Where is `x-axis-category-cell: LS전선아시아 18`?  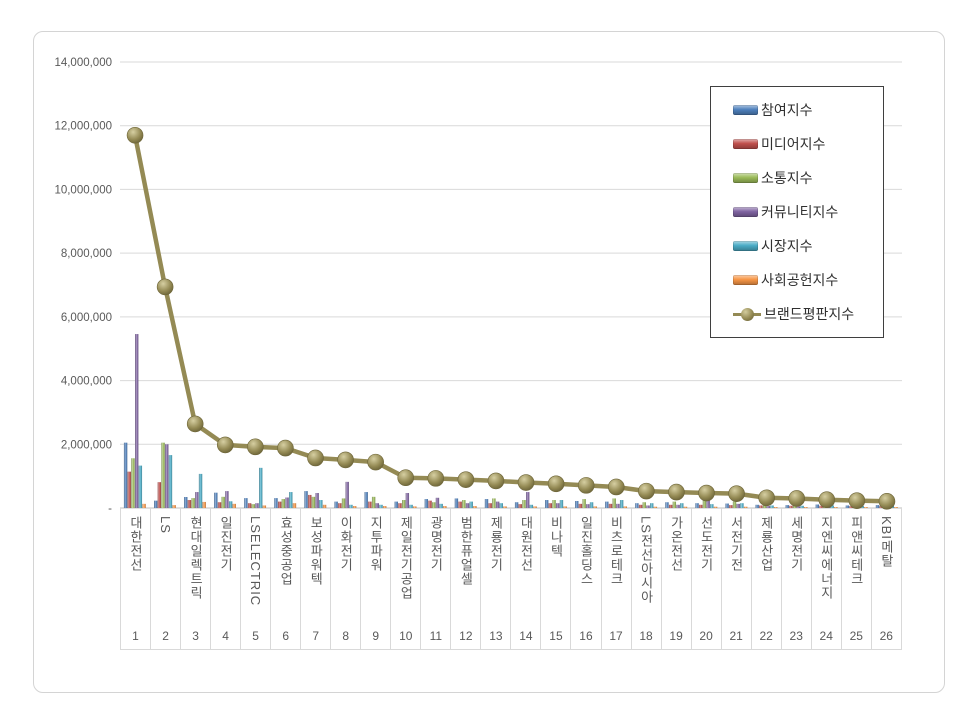
x-axis-category-cell: LS전선아시아 18 is located at coordinates (647, 578).